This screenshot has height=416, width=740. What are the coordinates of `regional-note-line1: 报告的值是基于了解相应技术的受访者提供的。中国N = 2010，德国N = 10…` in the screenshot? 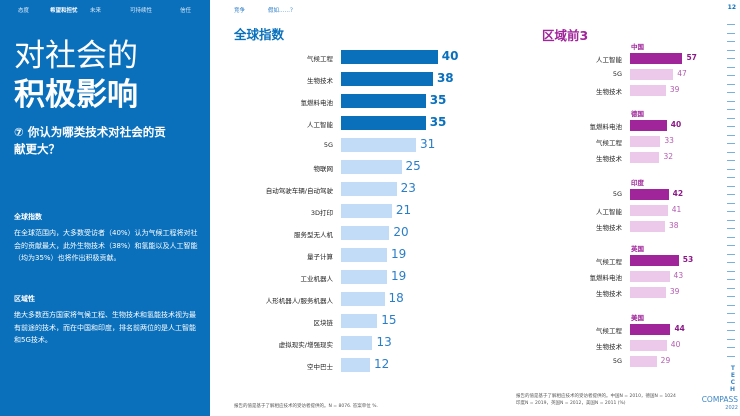 It's located at (596, 396).